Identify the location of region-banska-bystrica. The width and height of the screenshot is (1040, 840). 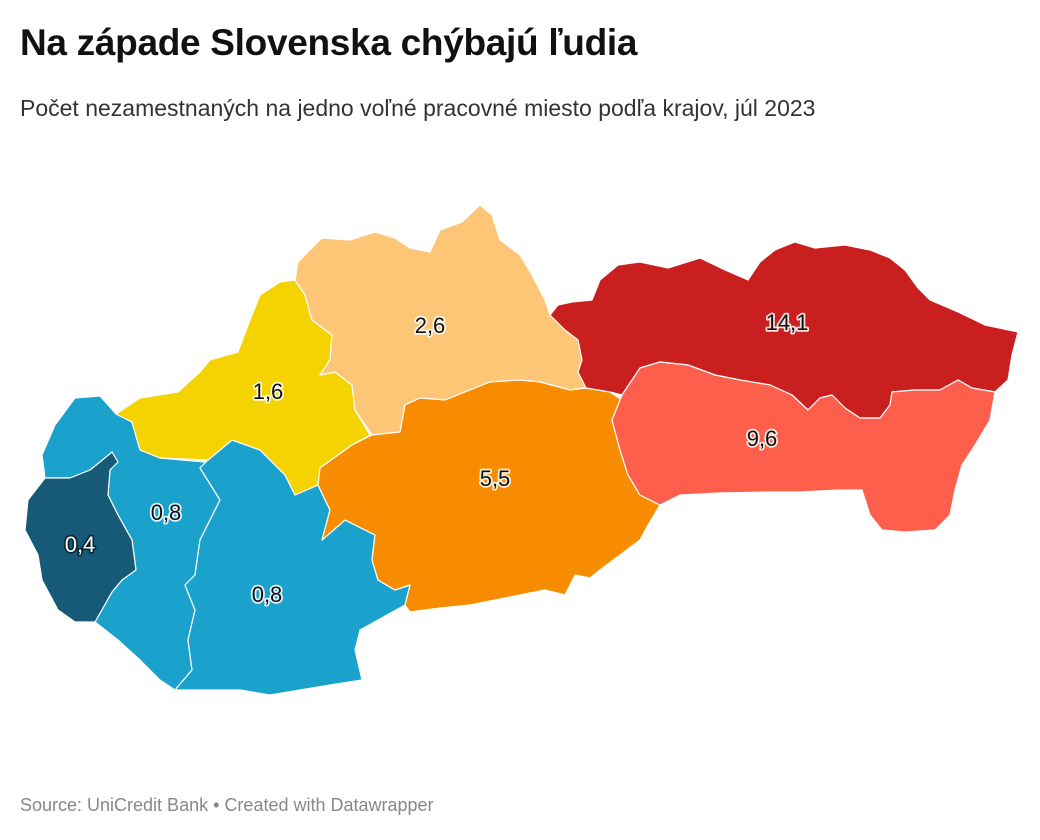
(489, 496).